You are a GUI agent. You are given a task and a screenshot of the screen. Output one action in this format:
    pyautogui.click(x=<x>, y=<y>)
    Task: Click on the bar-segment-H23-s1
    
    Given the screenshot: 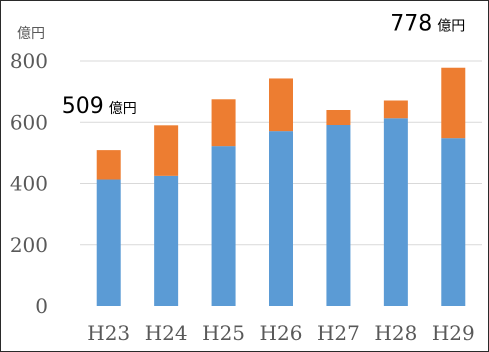 What is the action you would take?
    pyautogui.click(x=108, y=242)
    